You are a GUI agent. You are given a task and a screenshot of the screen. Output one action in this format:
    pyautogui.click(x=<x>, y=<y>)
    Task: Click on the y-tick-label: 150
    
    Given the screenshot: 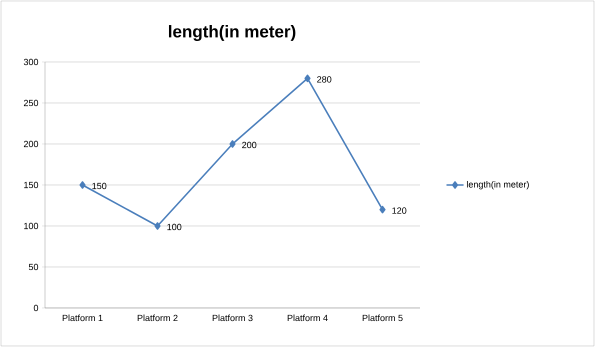 What is the action you would take?
    pyautogui.click(x=31, y=185)
    